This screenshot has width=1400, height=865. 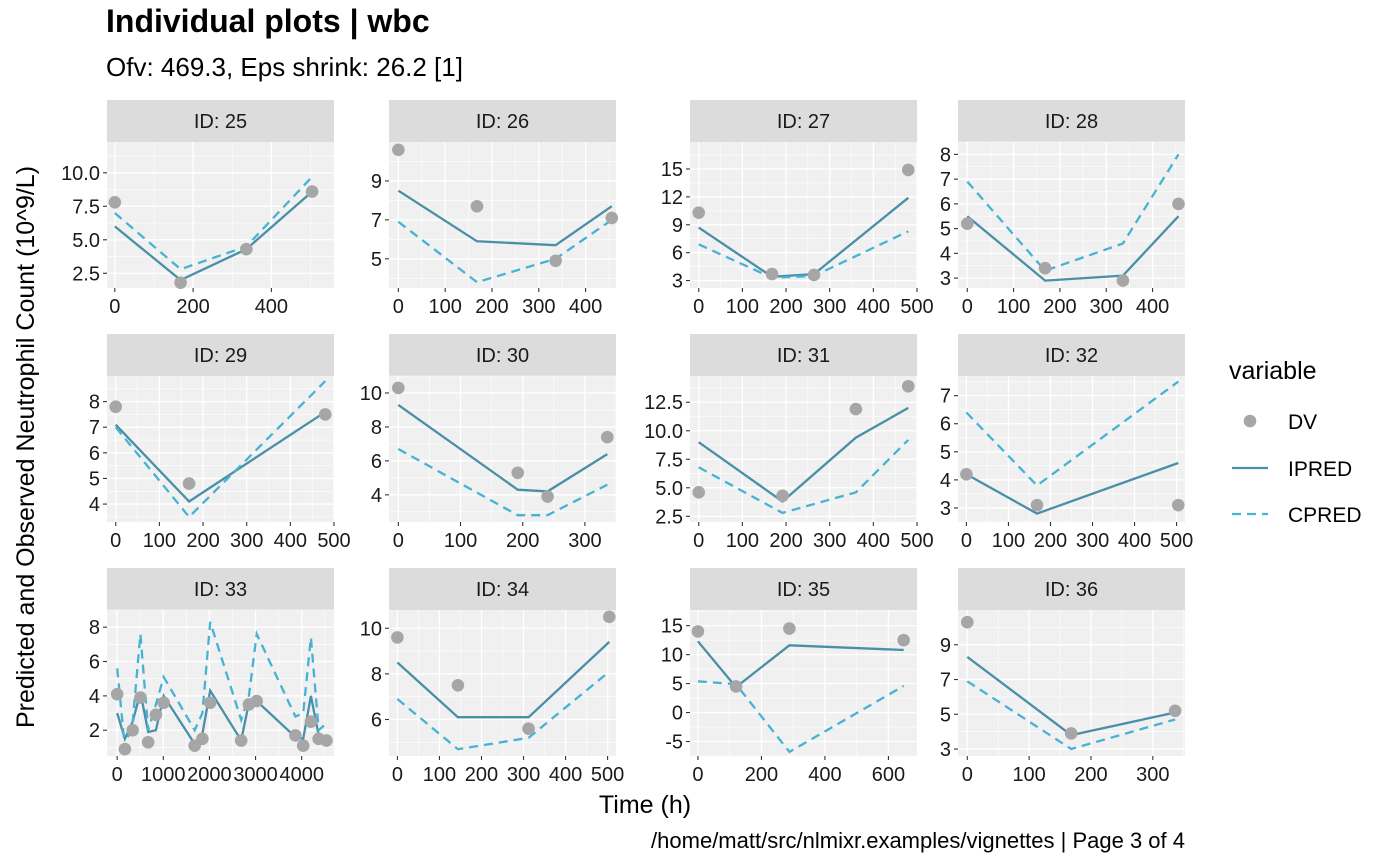 I want to click on facet-strip-label: ID: 33, so click(x=220, y=590).